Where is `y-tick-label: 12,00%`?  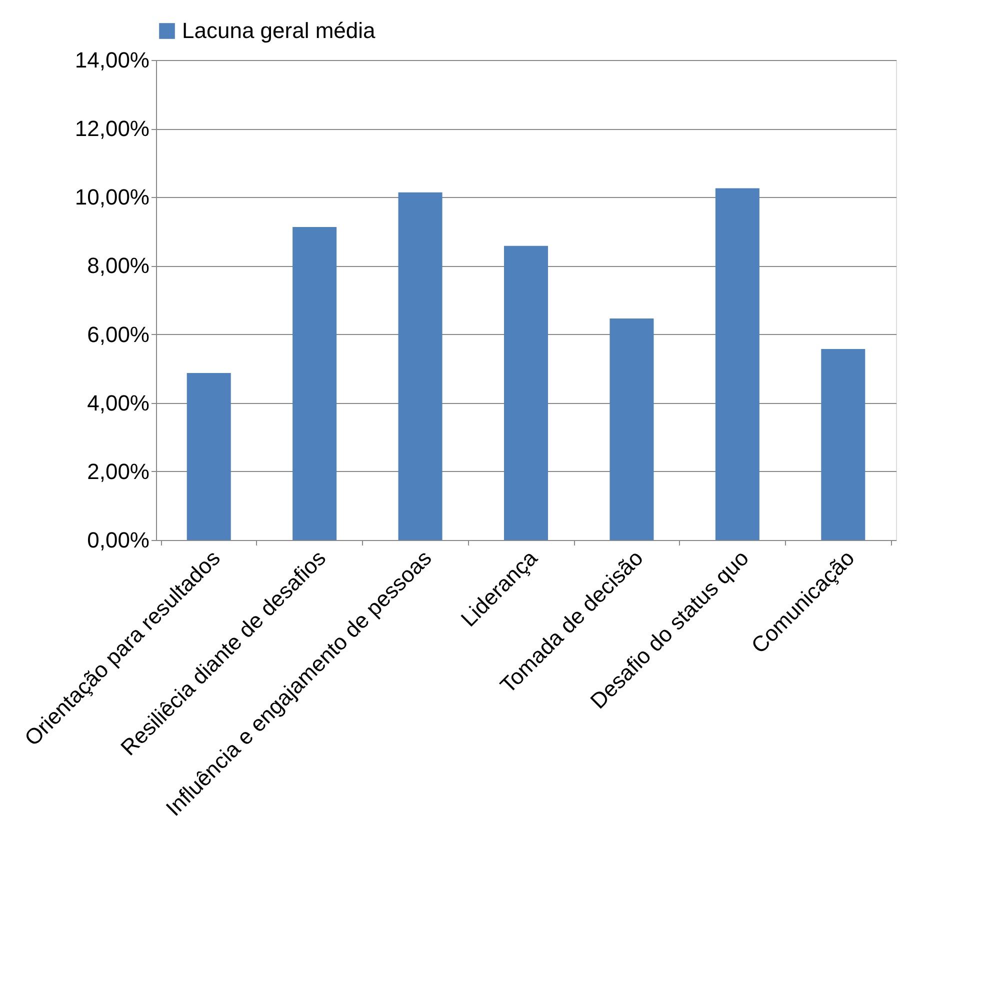
y-tick-label: 12,00% is located at coordinates (112, 129).